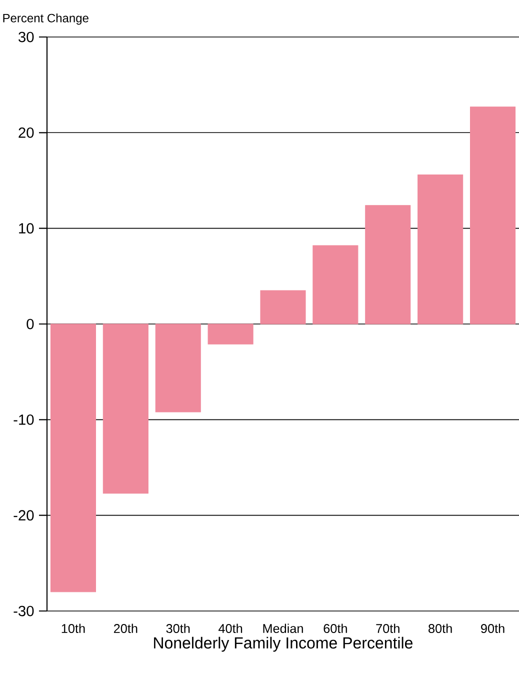 The width and height of the screenshot is (519, 673). I want to click on y-tick-label: 0, so click(30, 324).